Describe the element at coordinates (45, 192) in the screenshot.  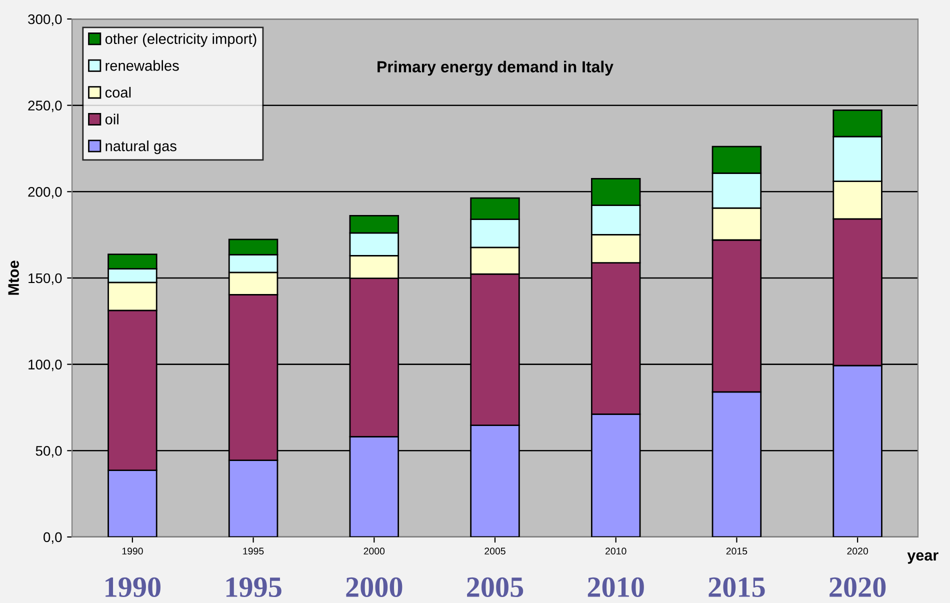
I see `y-tick-label: 200,0` at that location.